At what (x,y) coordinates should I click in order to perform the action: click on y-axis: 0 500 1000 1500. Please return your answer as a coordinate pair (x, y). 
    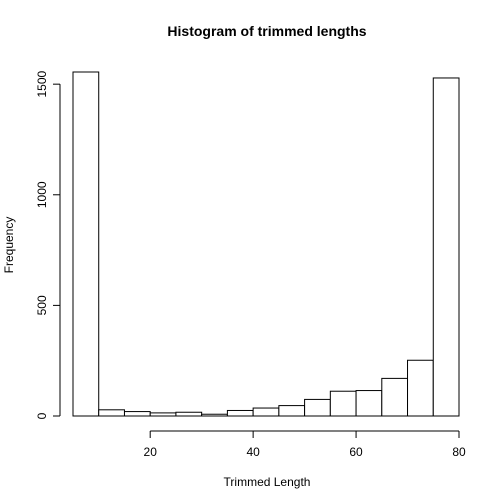
    Looking at the image, I should click on (48, 244).